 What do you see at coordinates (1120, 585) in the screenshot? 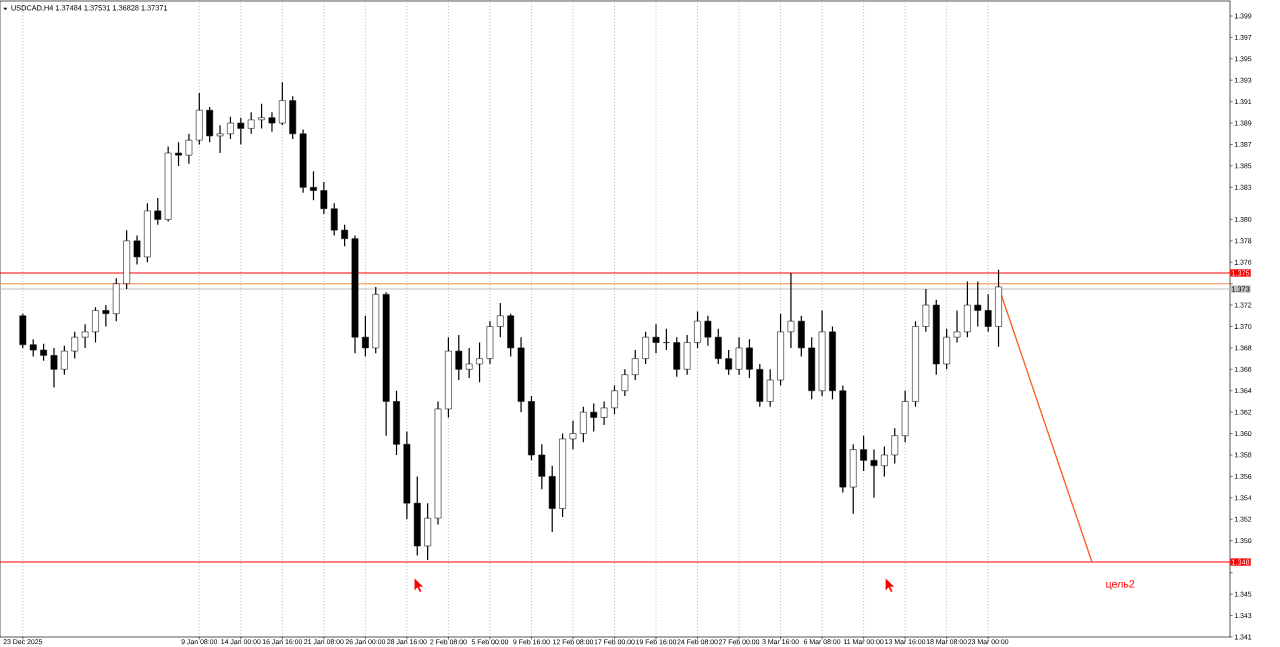
I see `annotation: цель2` at bounding box center [1120, 585].